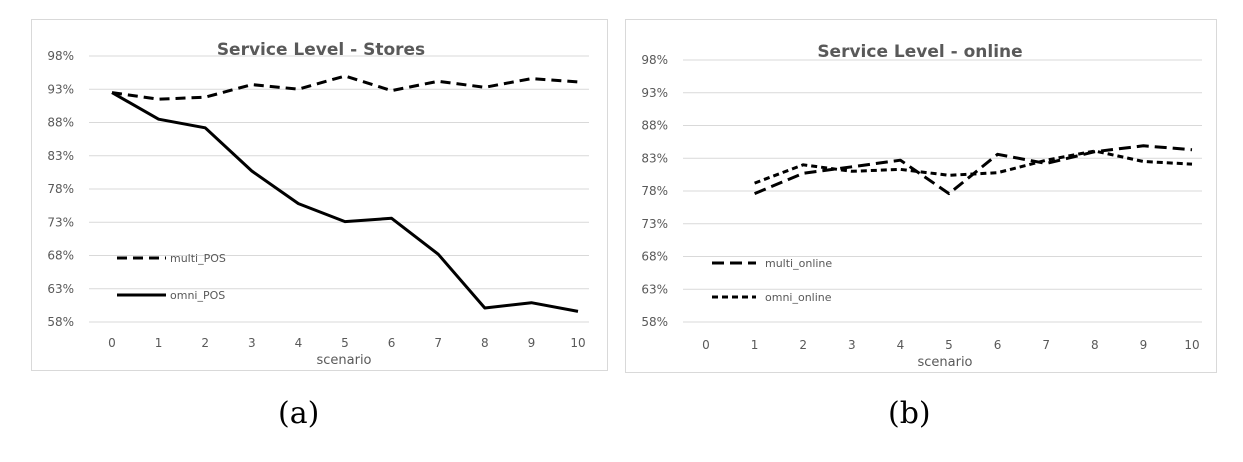  I want to click on series-line-multi_POS, so click(345, 87).